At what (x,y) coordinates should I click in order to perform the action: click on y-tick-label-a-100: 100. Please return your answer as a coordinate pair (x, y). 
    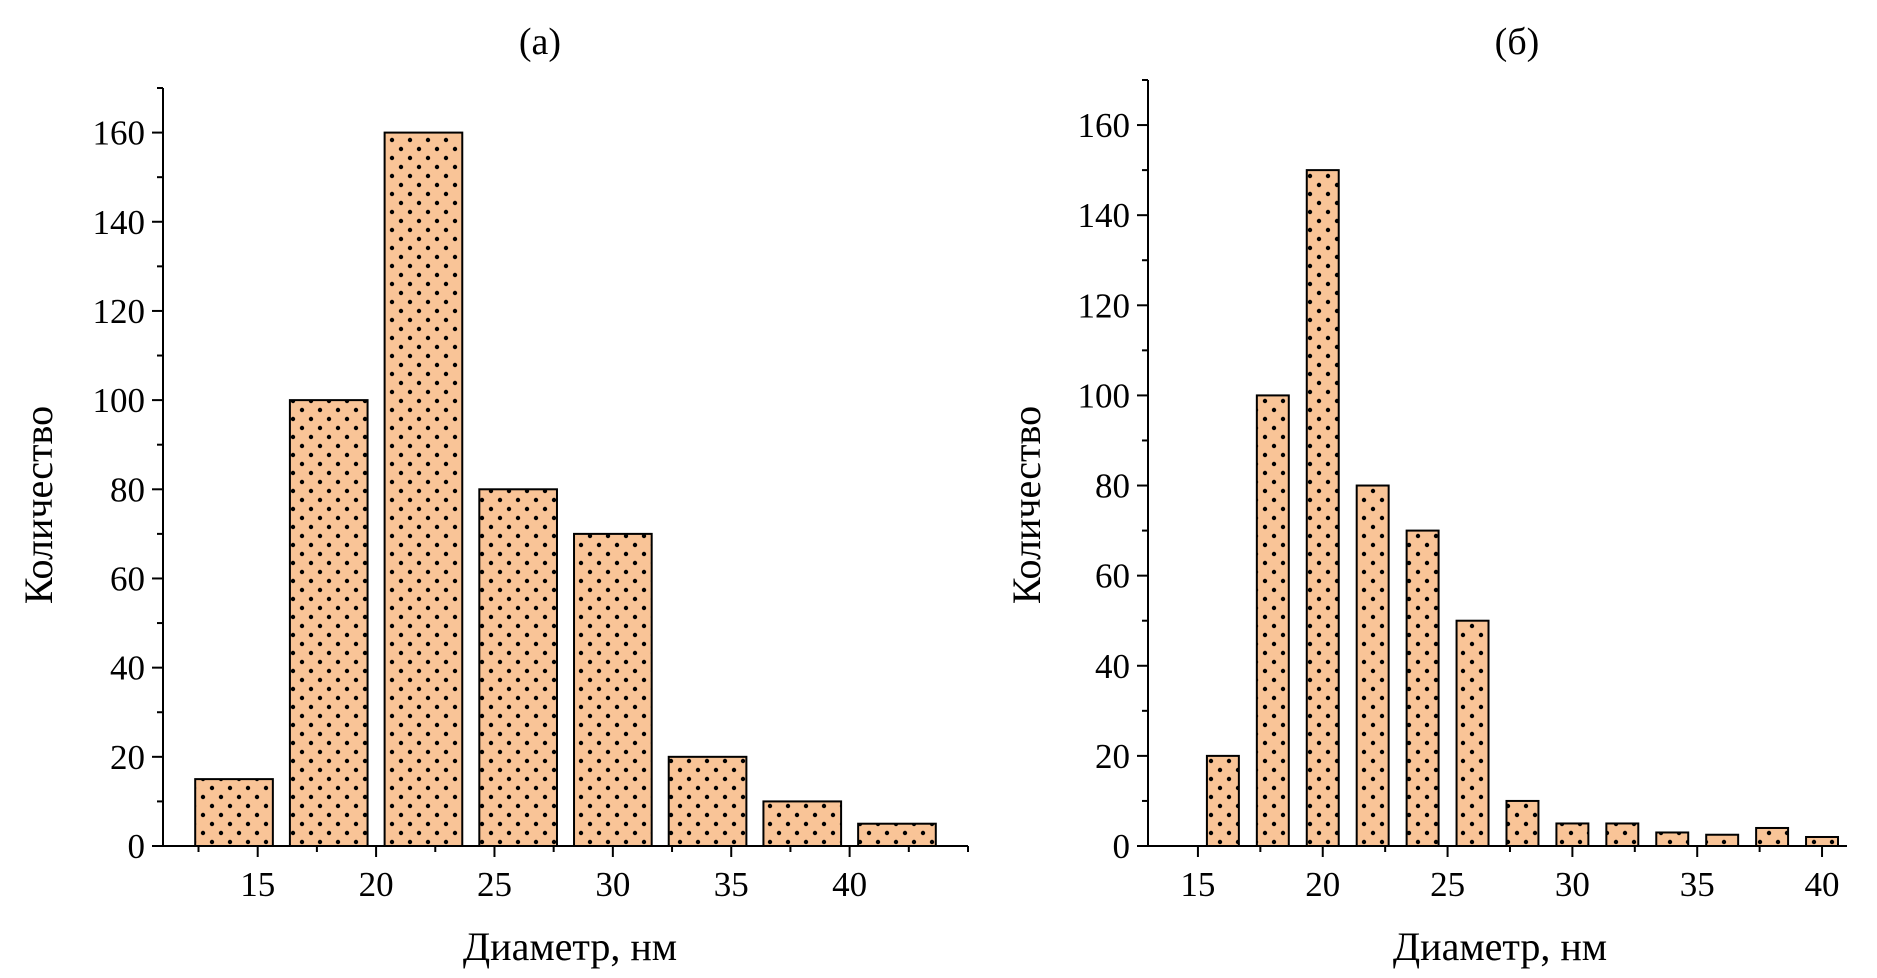
    Looking at the image, I should click on (119, 400).